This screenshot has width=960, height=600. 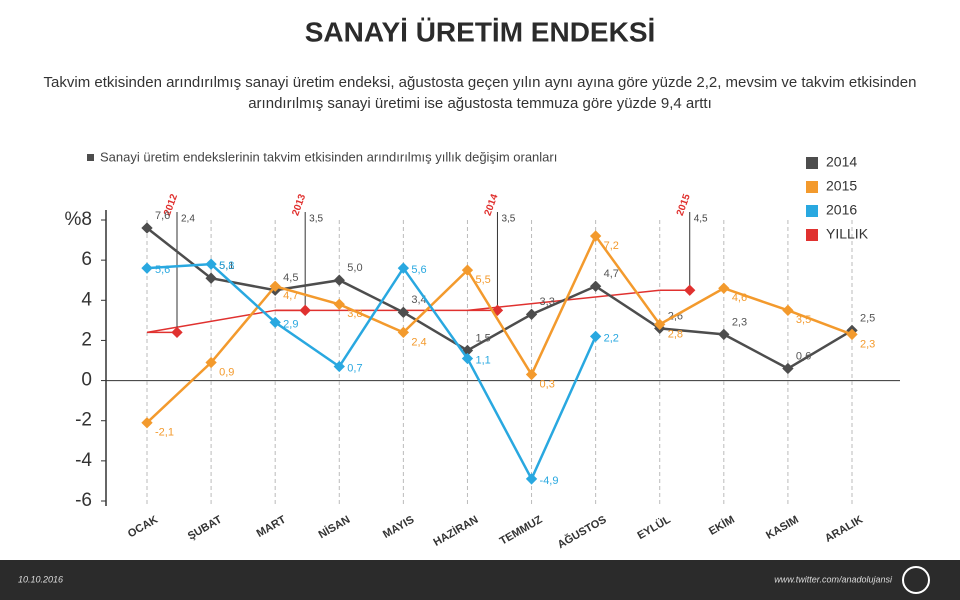 I want to click on y-tick-label: 0, so click(x=86, y=380).